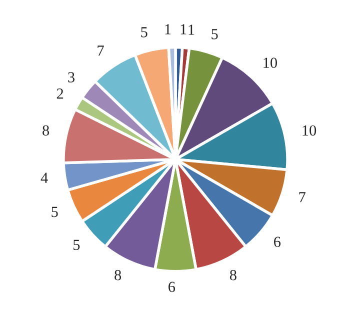 The height and width of the screenshot is (322, 351). I want to click on data-label: 2, so click(60, 93).